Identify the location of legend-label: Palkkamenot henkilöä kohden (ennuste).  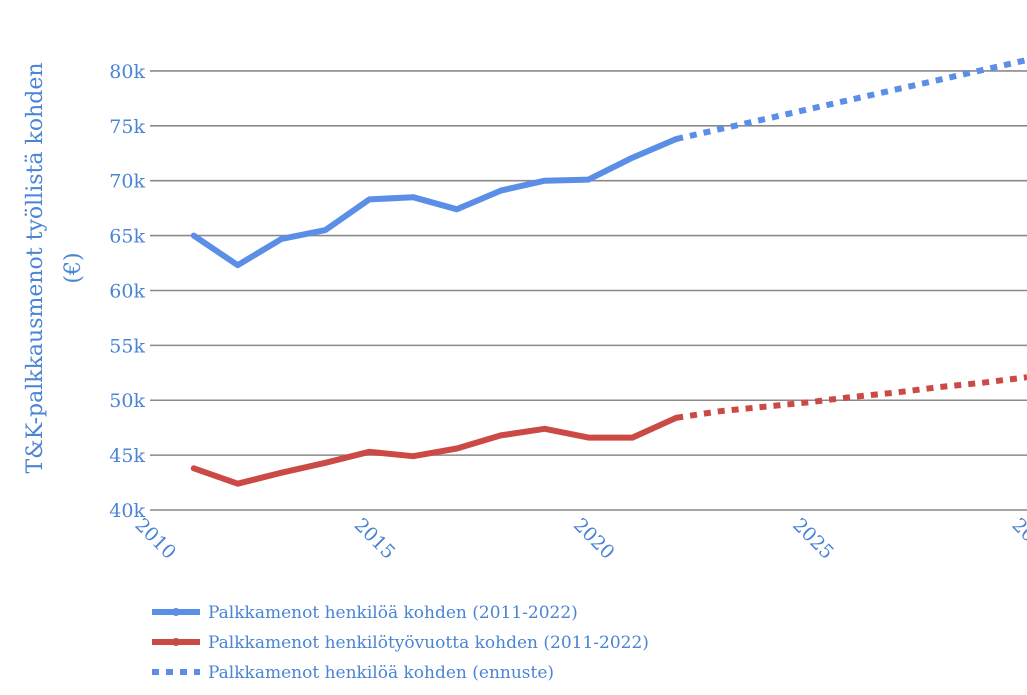
(381, 673).